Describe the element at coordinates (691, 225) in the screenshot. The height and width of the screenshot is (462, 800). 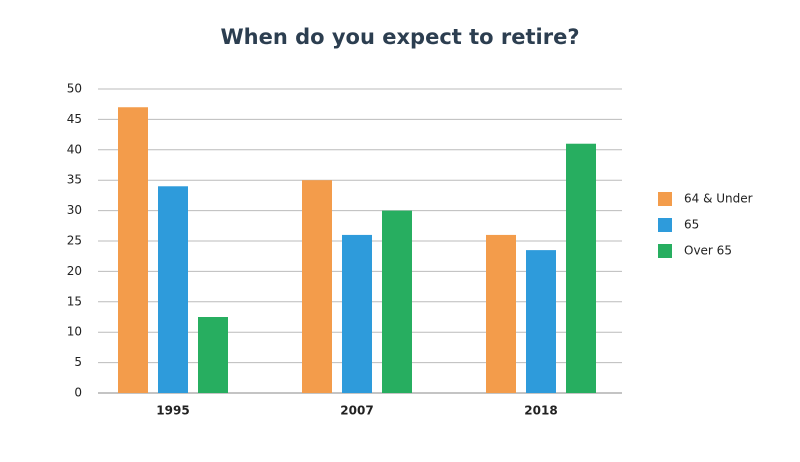
I see `legend-label: 65` at that location.